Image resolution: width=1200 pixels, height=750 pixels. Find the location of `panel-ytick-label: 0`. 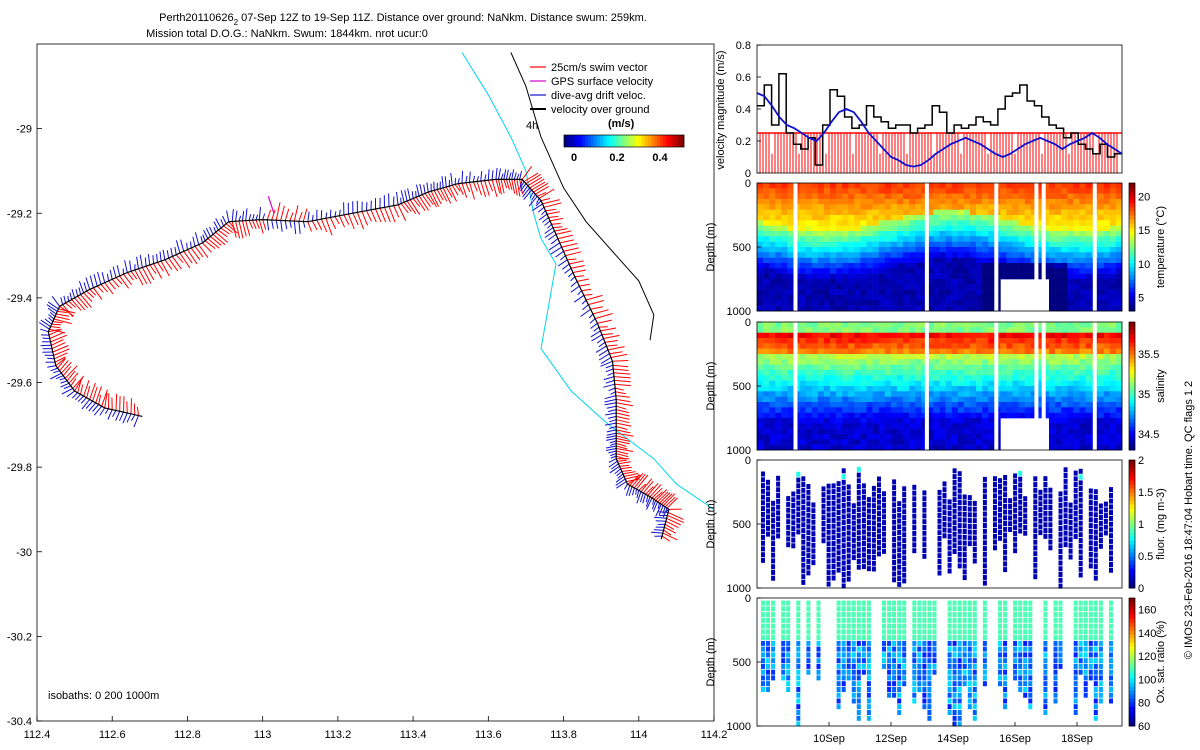

panel-ytick-label: 0 is located at coordinates (748, 461).